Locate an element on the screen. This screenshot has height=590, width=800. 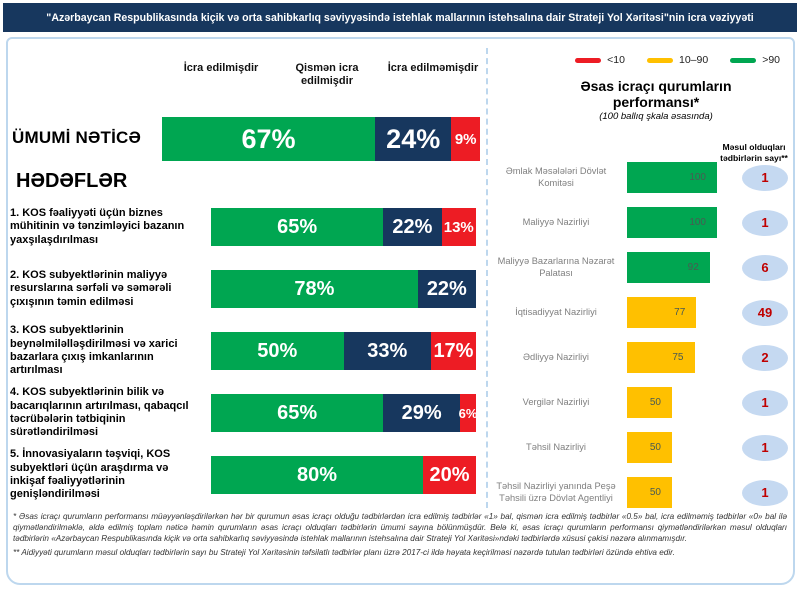
bar-segment-not-done: 6% is located at coordinates (468, 413).